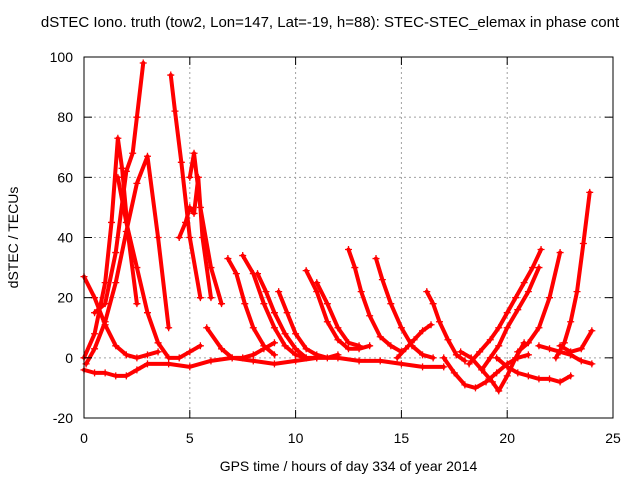  What do you see at coordinates (65, 177) in the screenshot?
I see `y-tick-label: 60` at bounding box center [65, 177].